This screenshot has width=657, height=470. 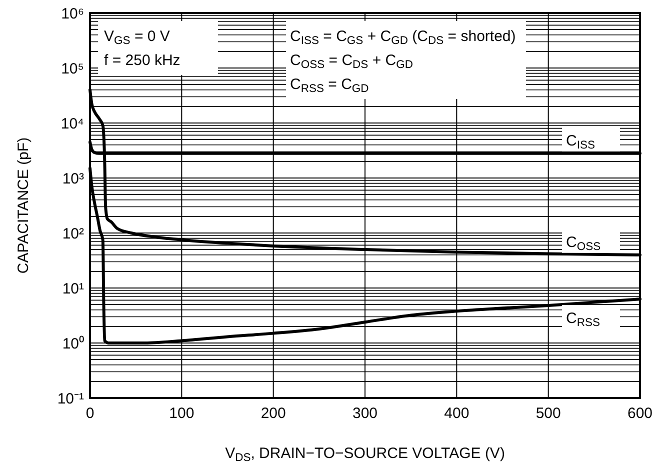 What do you see at coordinates (583, 243) in the screenshot?
I see `series-label: C$_{OSS}$` at bounding box center [583, 243].